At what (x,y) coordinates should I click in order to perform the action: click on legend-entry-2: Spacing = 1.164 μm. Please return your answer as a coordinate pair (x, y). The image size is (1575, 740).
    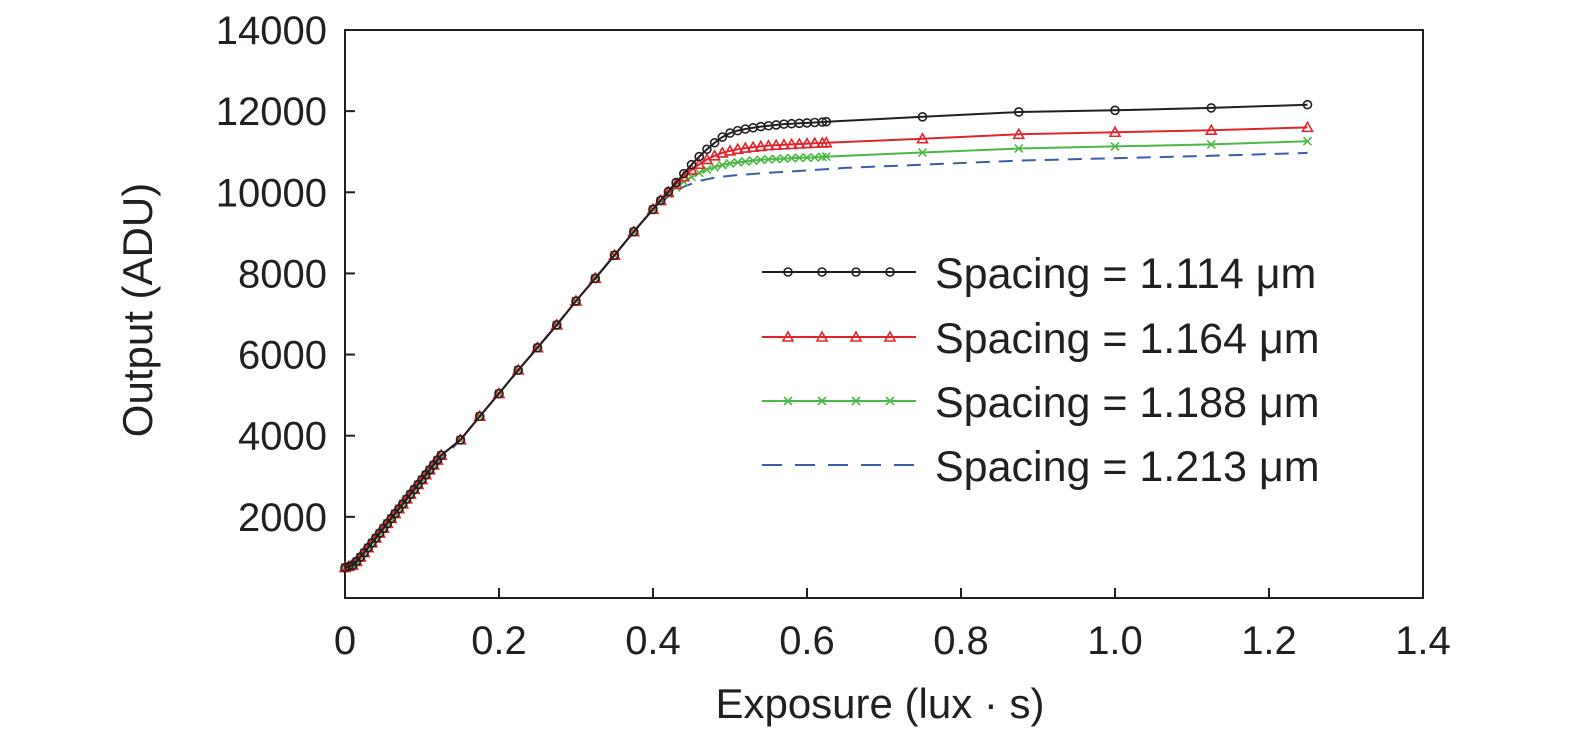
    Looking at the image, I should click on (1041, 339).